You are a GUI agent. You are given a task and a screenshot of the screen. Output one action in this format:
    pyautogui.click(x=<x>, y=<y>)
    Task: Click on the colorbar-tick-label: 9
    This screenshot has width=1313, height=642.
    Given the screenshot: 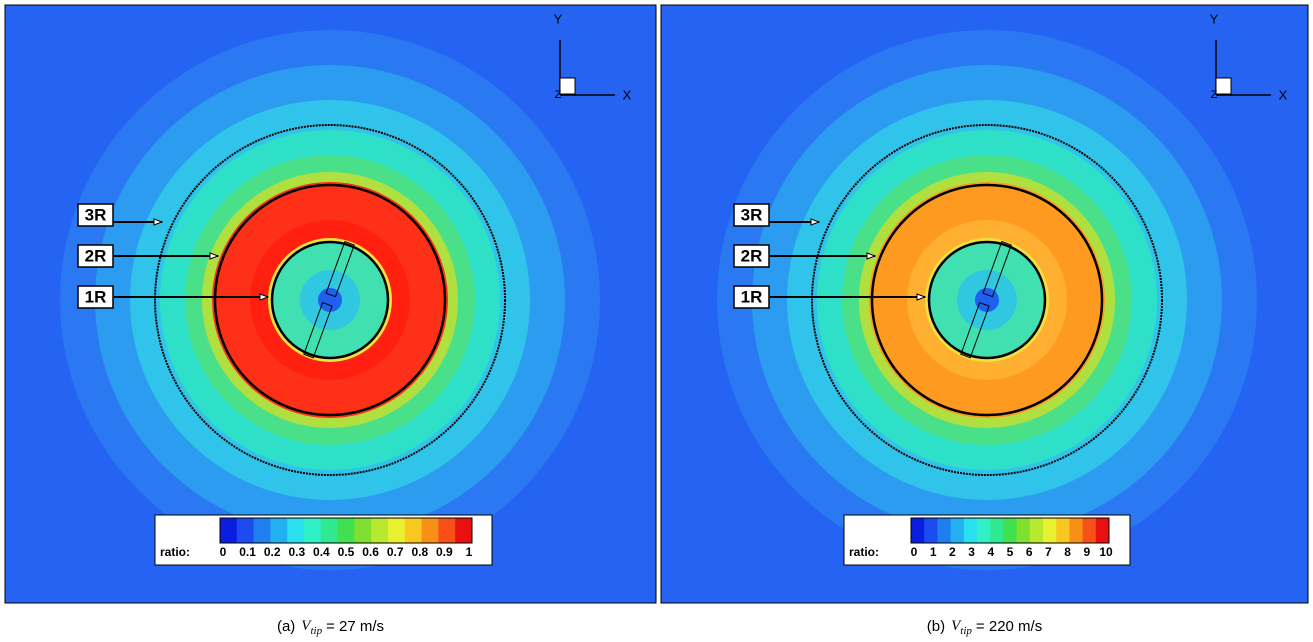 What is the action you would take?
    pyautogui.click(x=1086, y=552)
    